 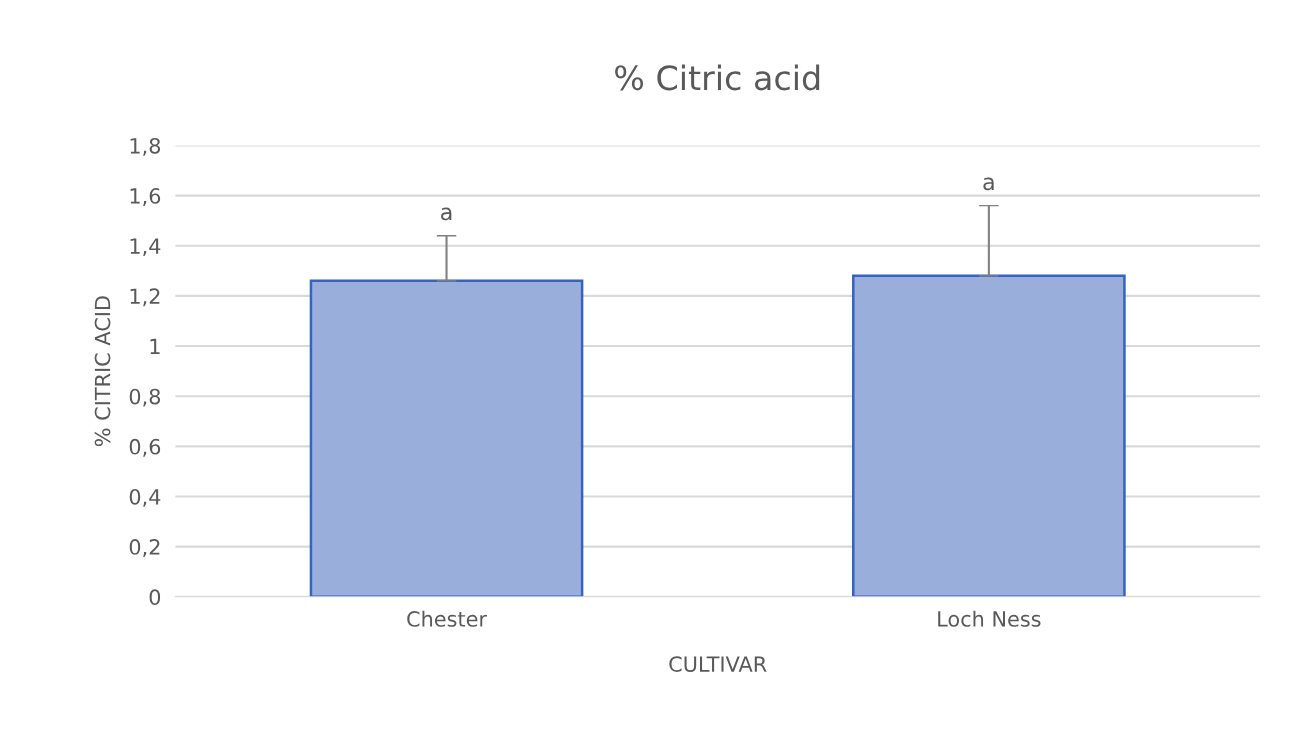 I want to click on y-tick-label: 1,2, so click(x=145, y=297).